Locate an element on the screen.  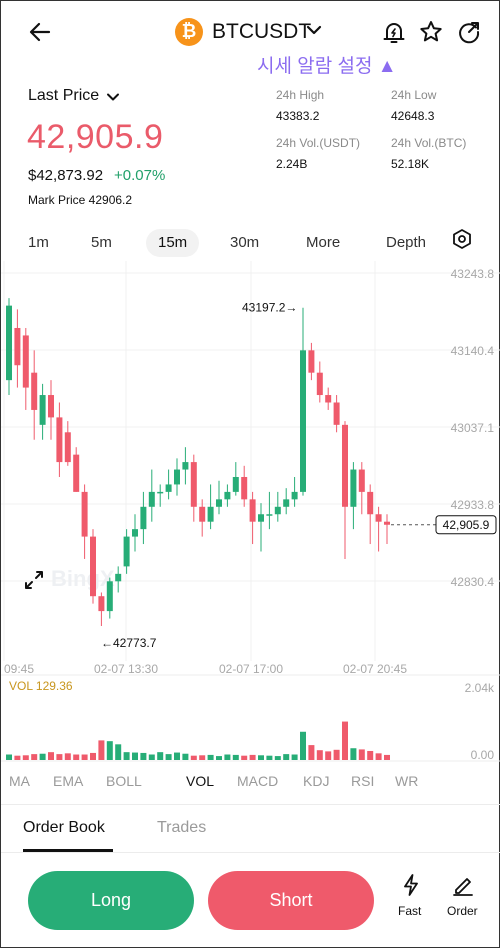
stat-vol-usdt-label: 24h Vol.(USDT) is located at coordinates (318, 143).